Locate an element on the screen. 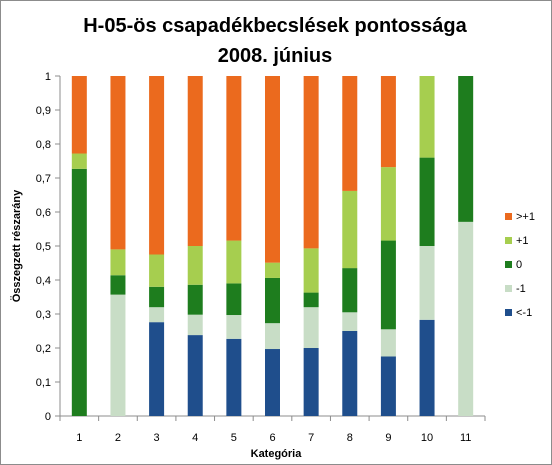  y-tick-label: 0,8 is located at coordinates (43, 145).